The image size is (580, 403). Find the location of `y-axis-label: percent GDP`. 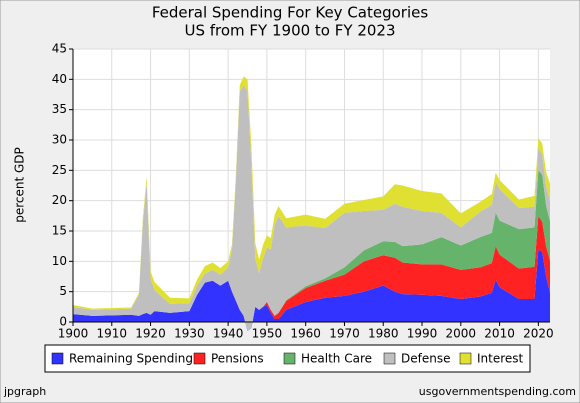

y-axis-label: percent GDP is located at coordinates (20, 185).